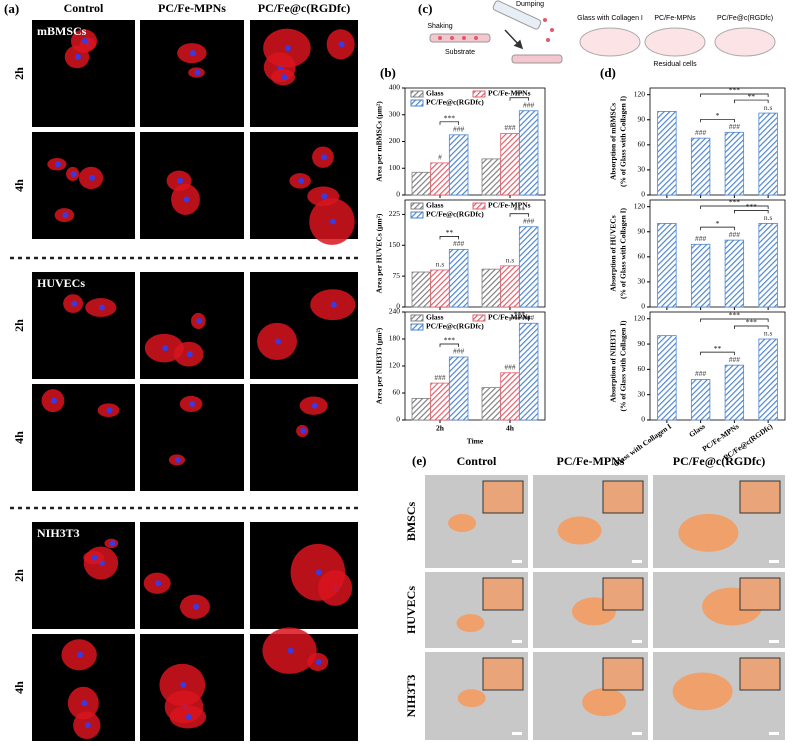  I want to click on row-label: 4h, so click(19, 437).